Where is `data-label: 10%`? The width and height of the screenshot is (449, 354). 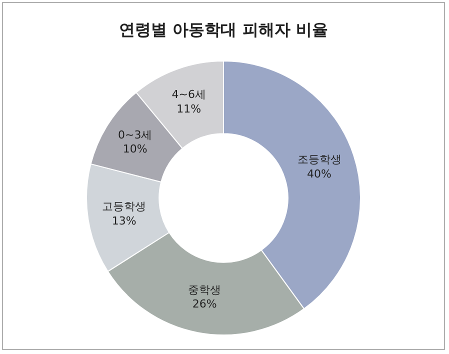
data-label: 10% is located at coordinates (135, 149).